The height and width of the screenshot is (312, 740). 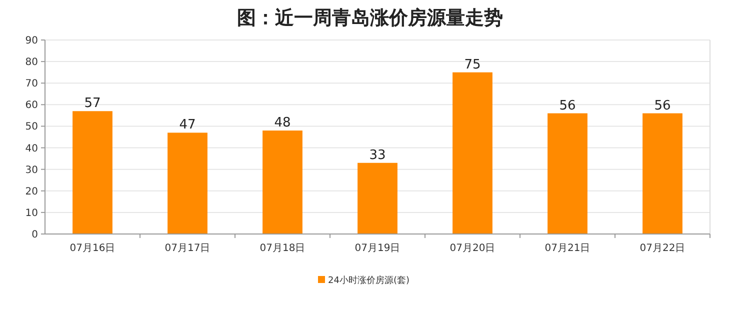 What do you see at coordinates (187, 248) in the screenshot?
I see `x-tick-label: 07月17日` at bounding box center [187, 248].